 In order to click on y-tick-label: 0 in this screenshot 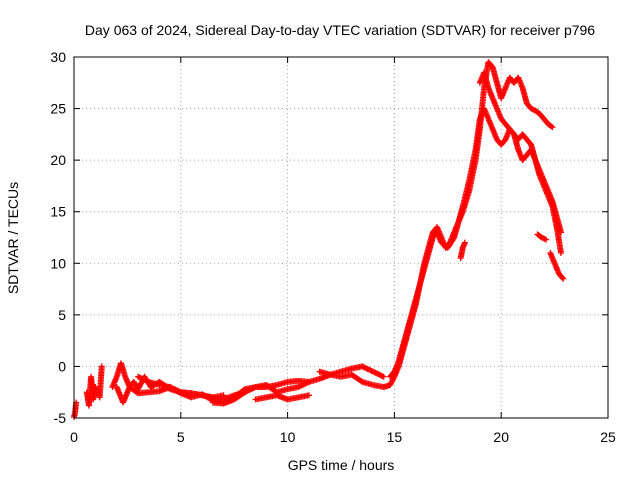, I will do `click(62, 366)`.